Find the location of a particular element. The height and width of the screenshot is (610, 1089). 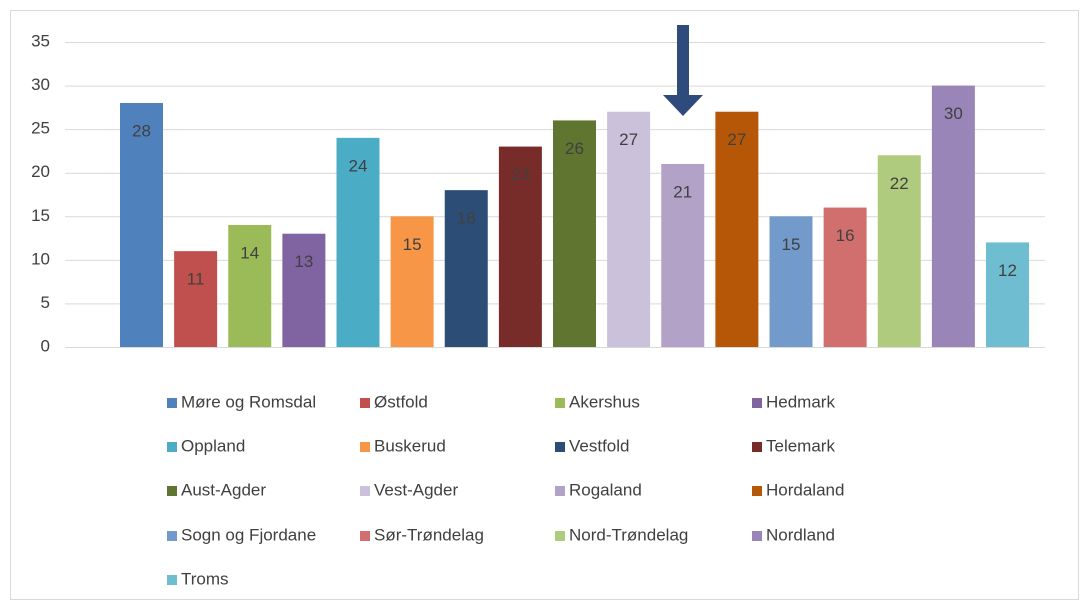

data-label: 22 is located at coordinates (899, 183).